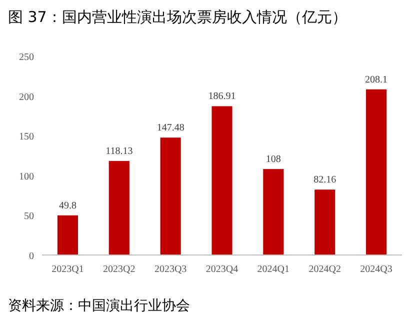  What do you see at coordinates (325, 180) in the screenshot?
I see `data-label: 82.16` at bounding box center [325, 180].